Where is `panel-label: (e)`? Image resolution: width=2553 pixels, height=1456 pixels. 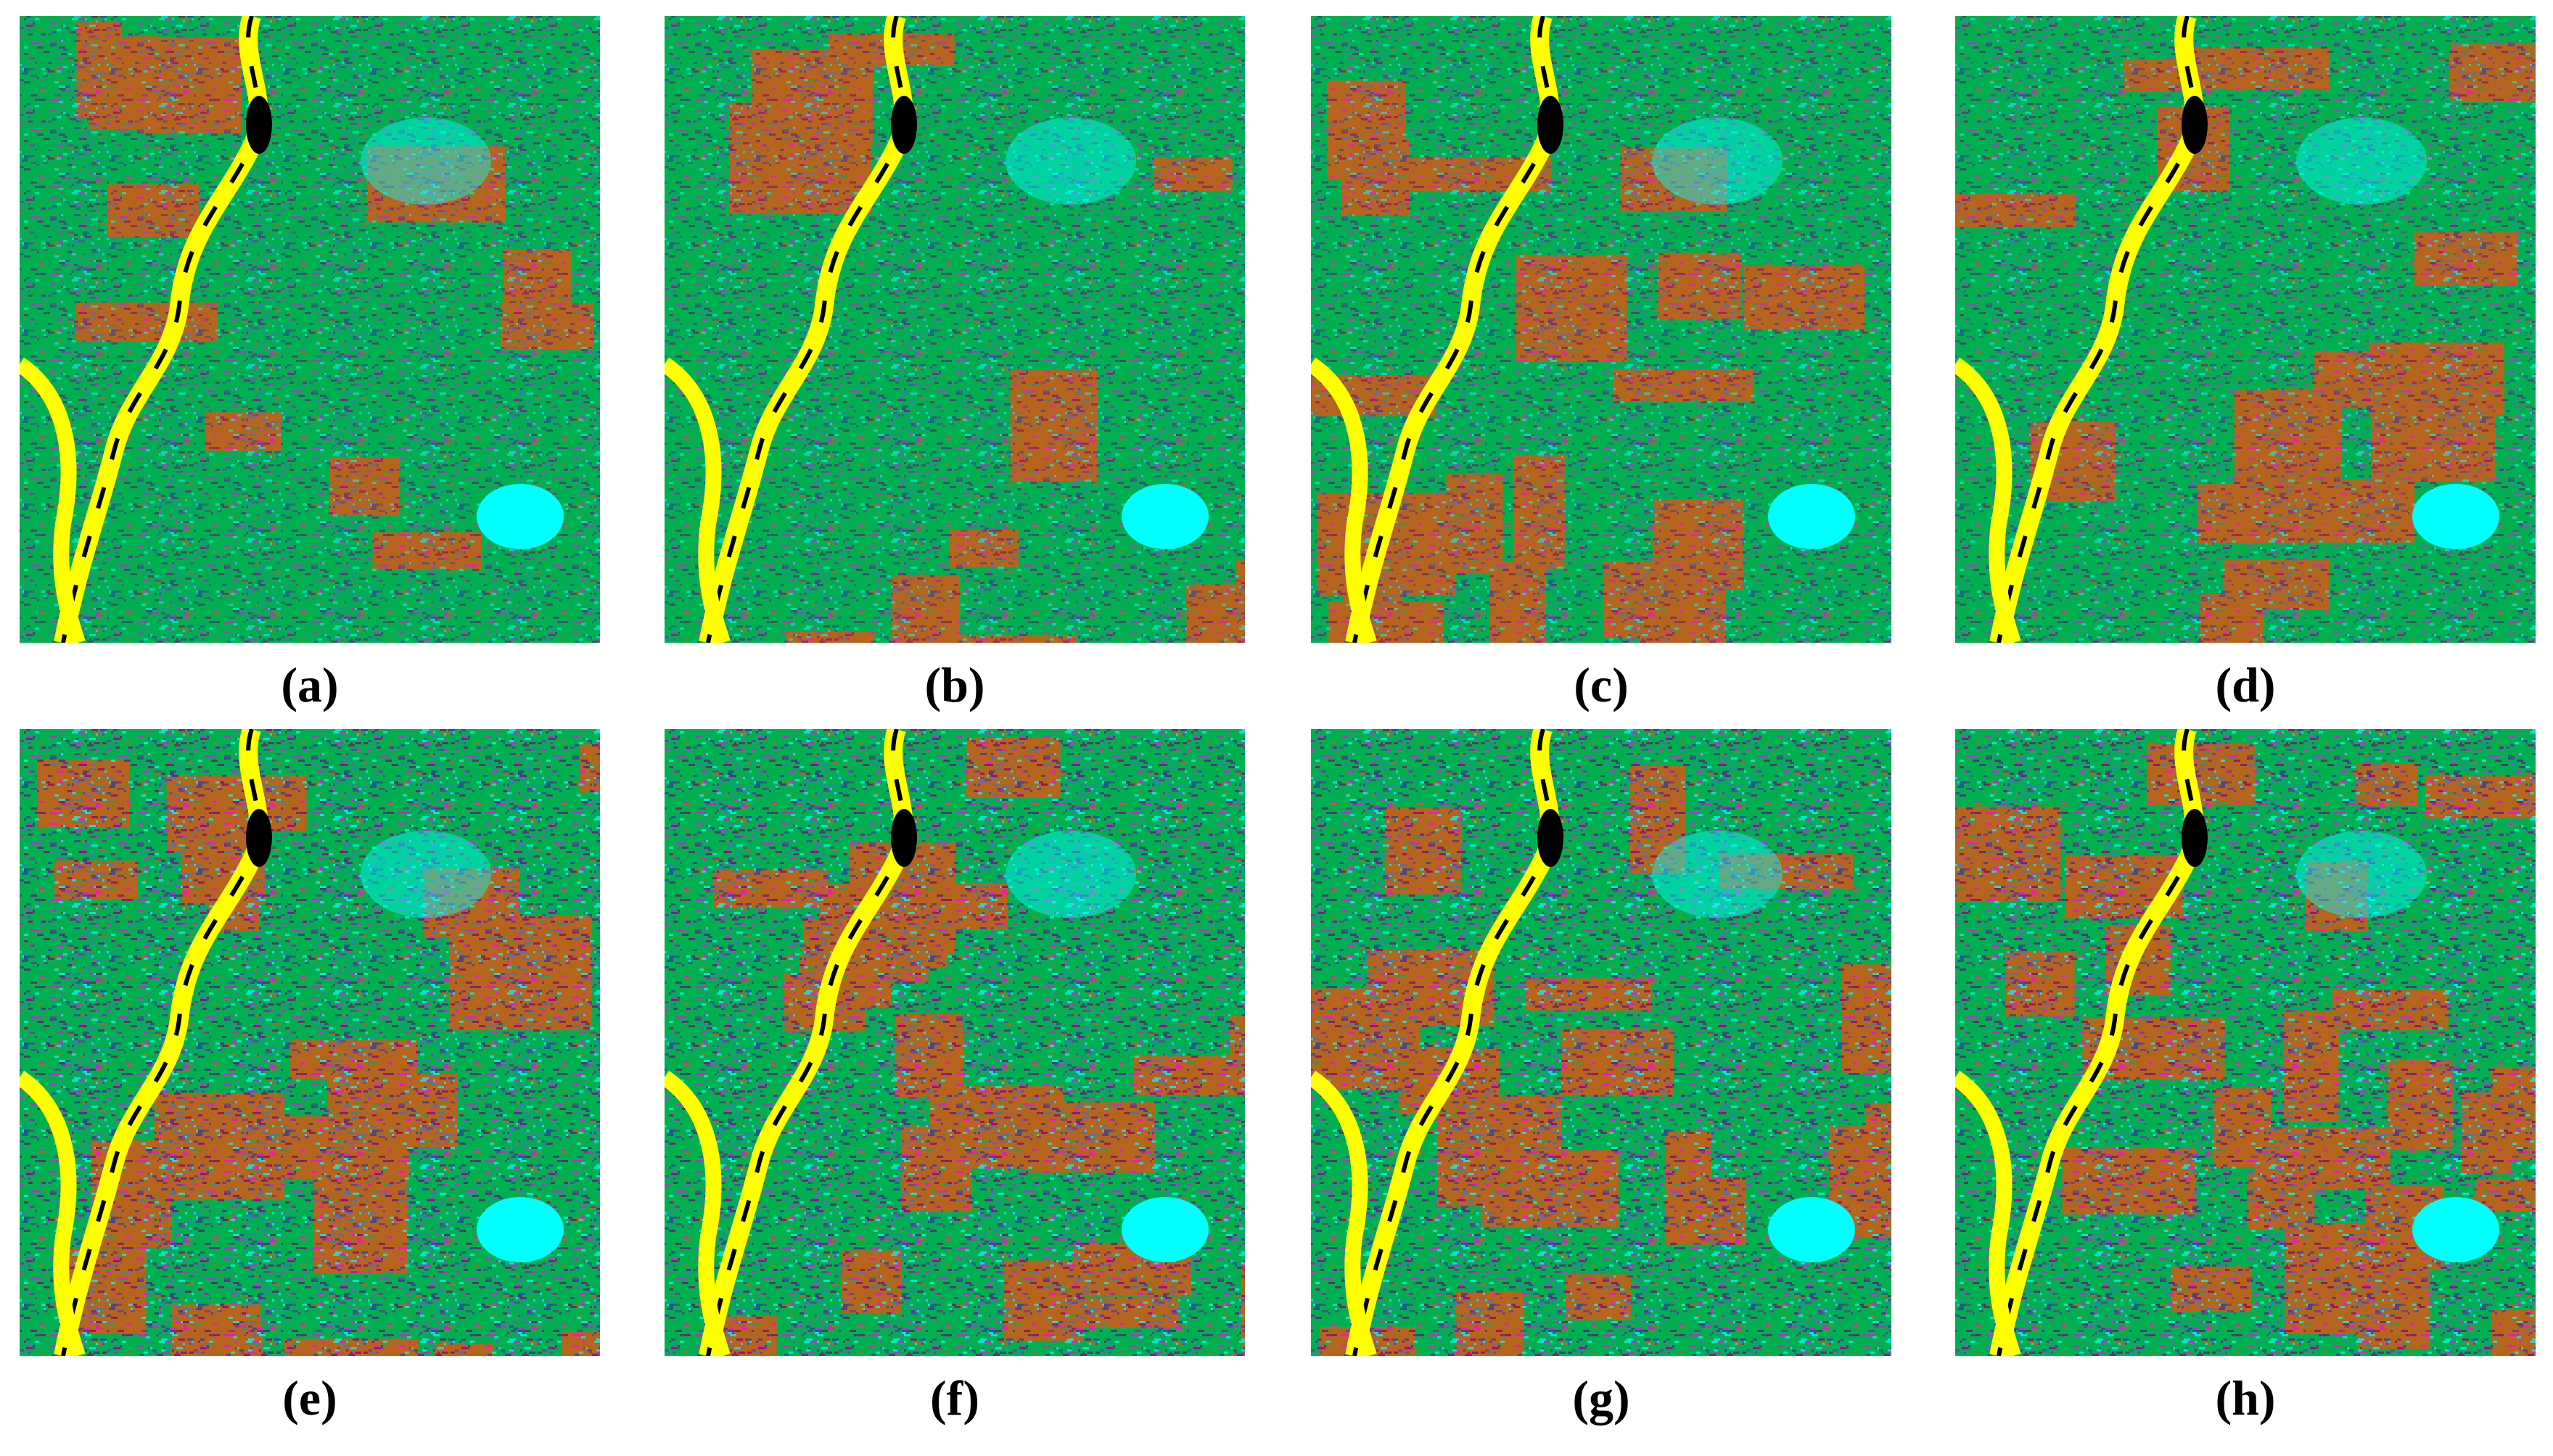 panel-label: (e) is located at coordinates (309, 1398).